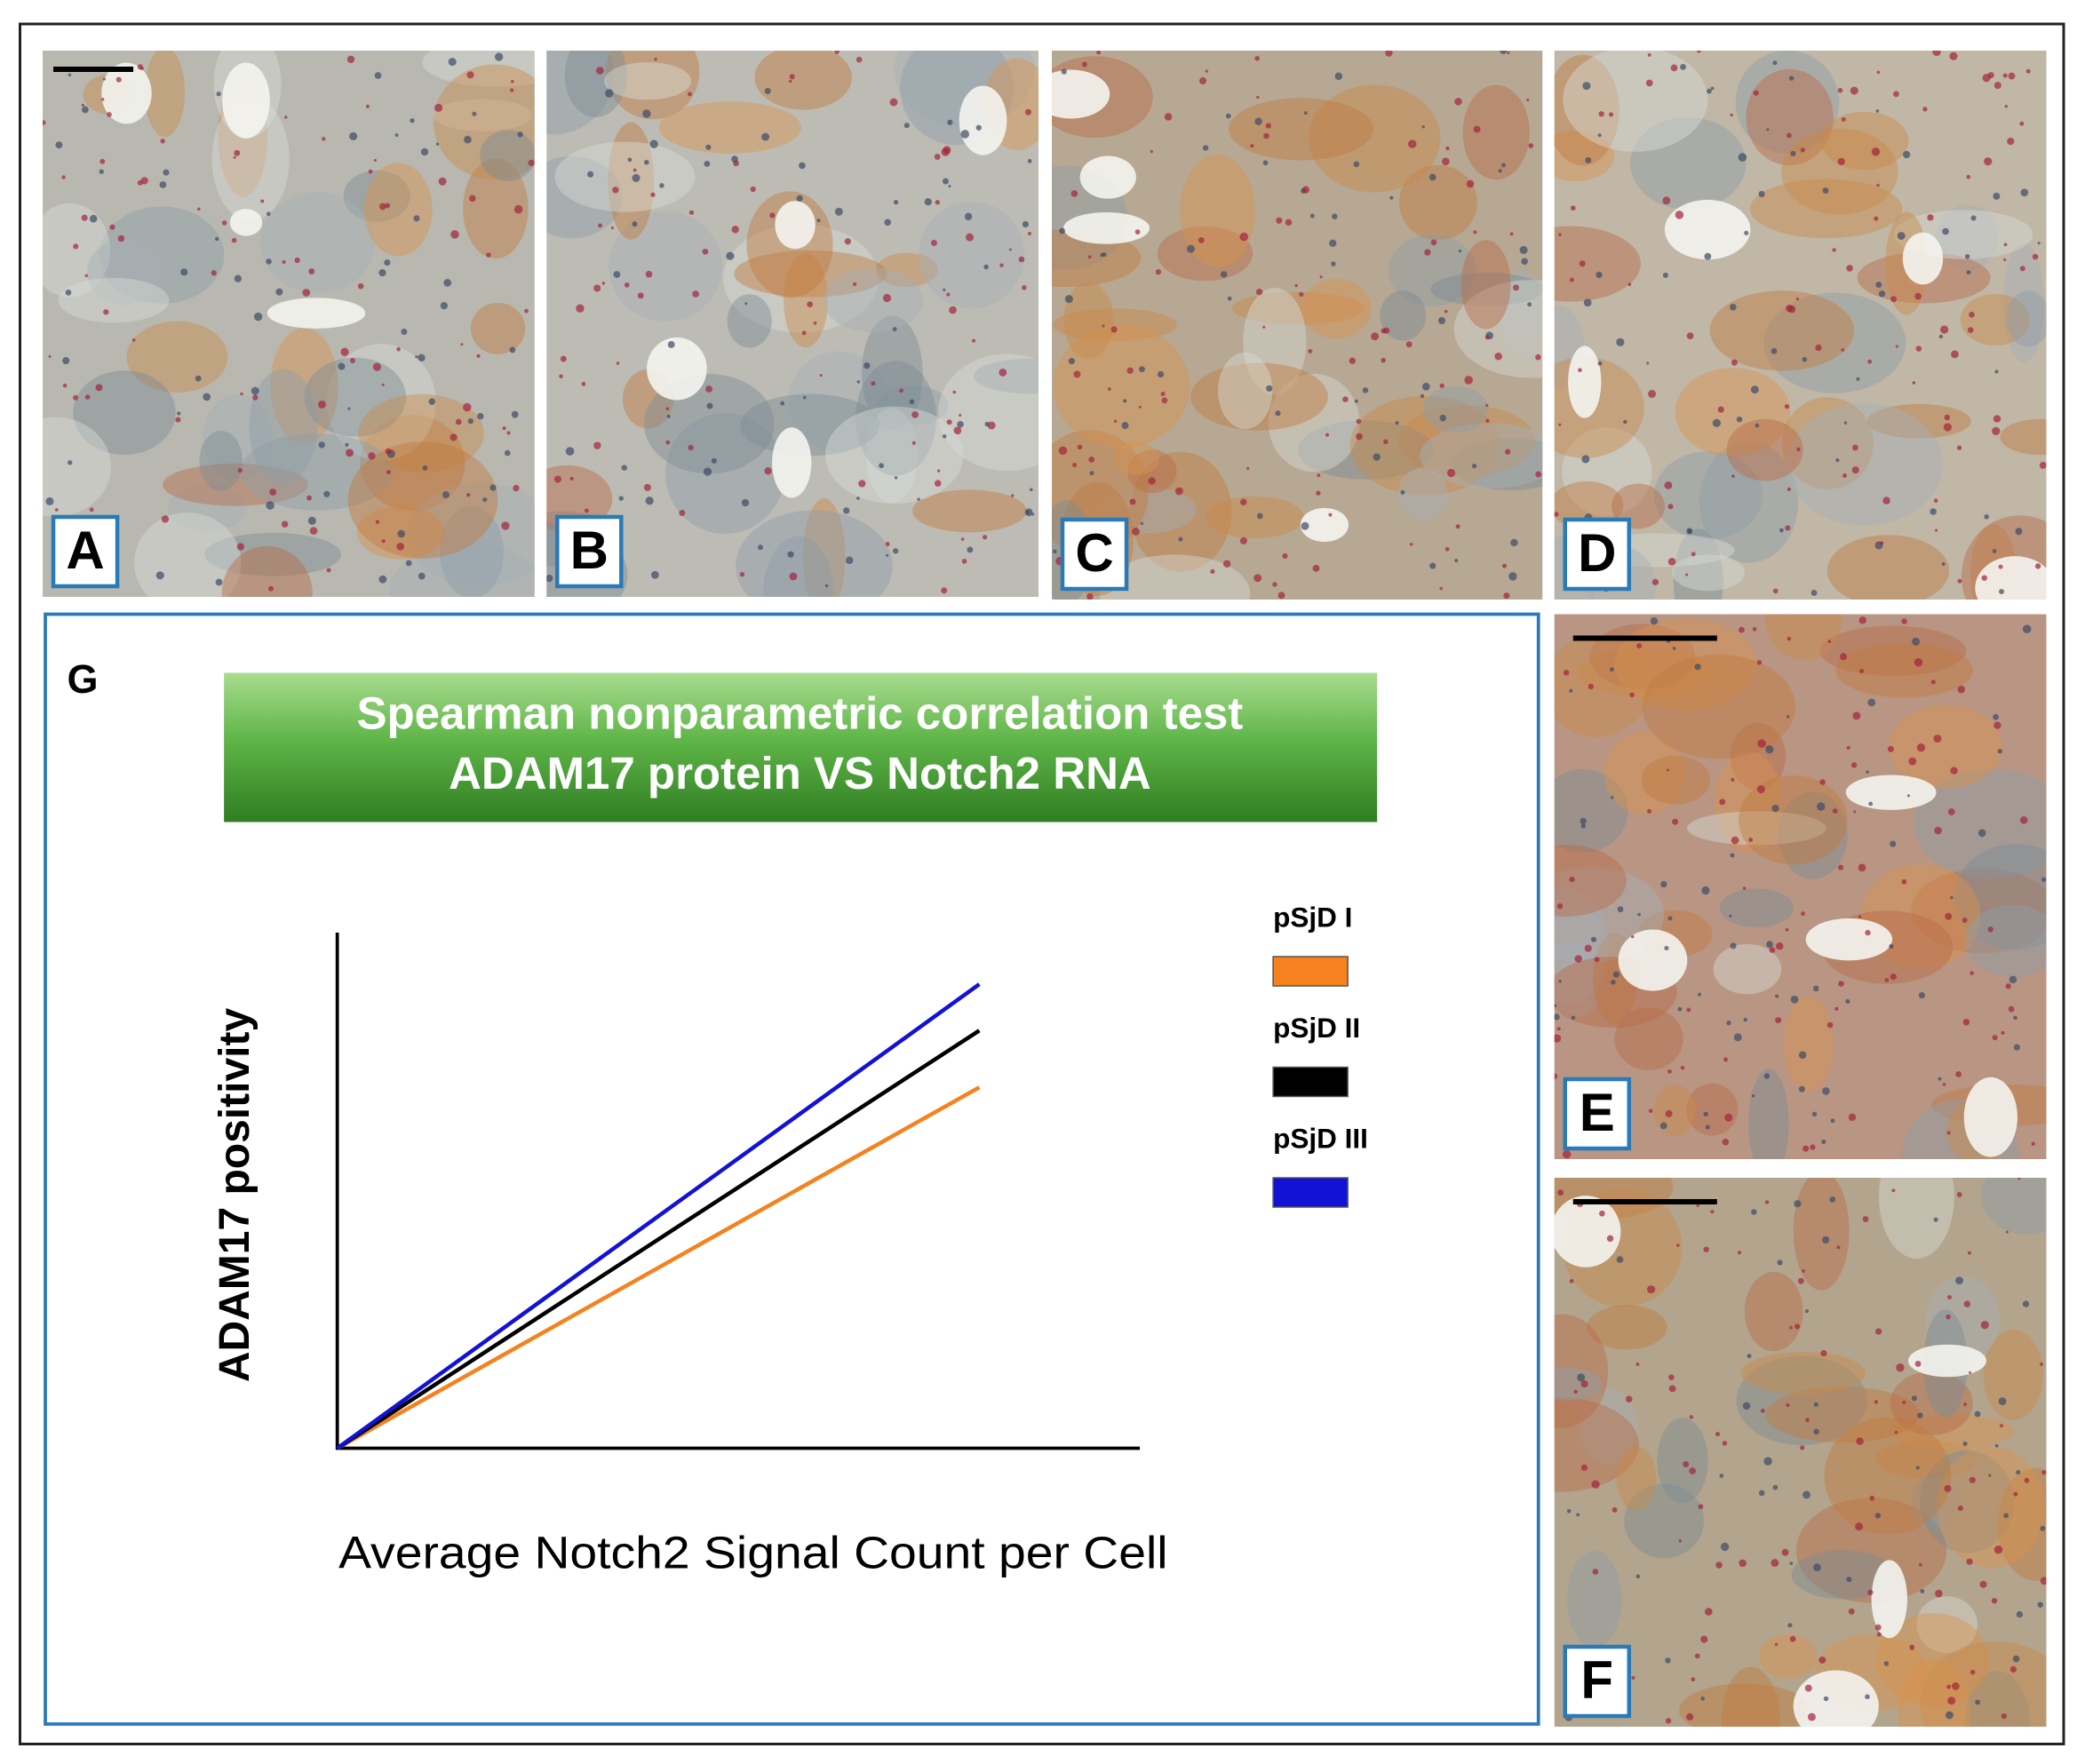  I want to click on panel-label: A, so click(85, 550).